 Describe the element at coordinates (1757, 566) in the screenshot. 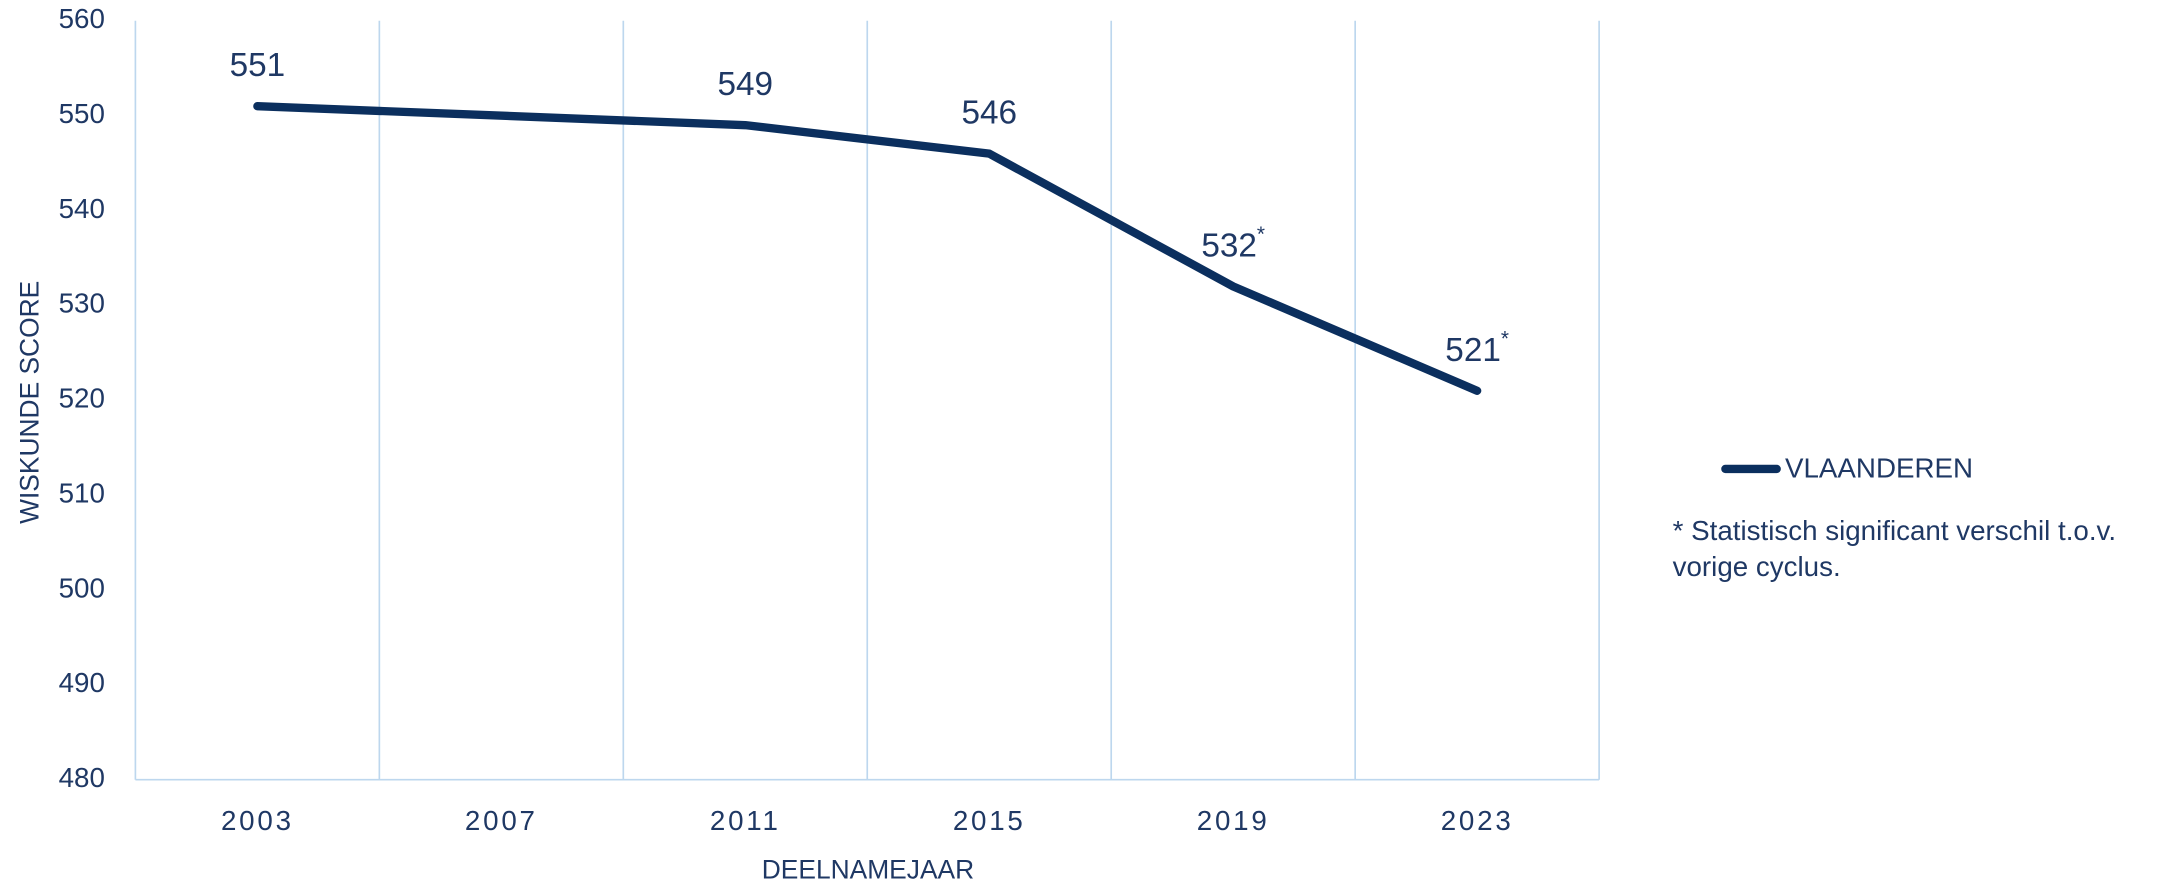

I see `note: vorige cyclus.` at that location.